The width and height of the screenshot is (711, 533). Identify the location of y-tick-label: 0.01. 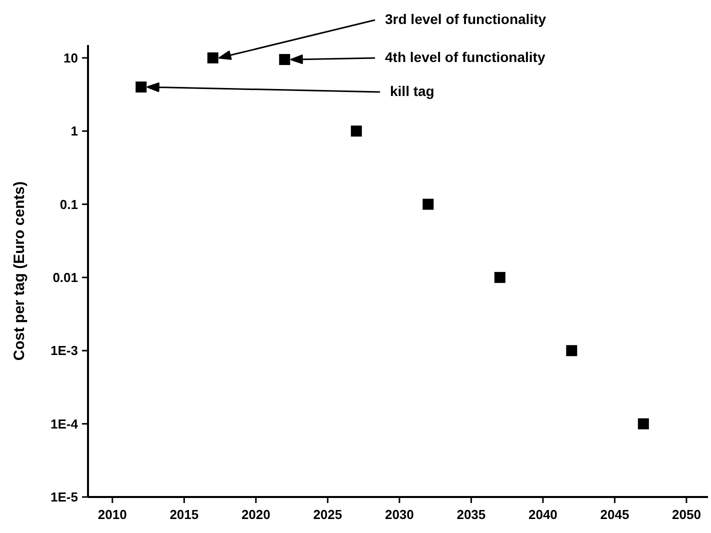
(65, 277).